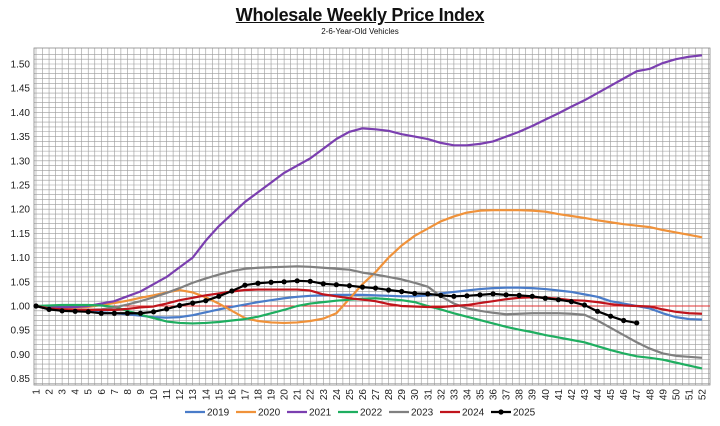 The image size is (720, 426). I want to click on x-tick-label: 17, so click(245, 395).